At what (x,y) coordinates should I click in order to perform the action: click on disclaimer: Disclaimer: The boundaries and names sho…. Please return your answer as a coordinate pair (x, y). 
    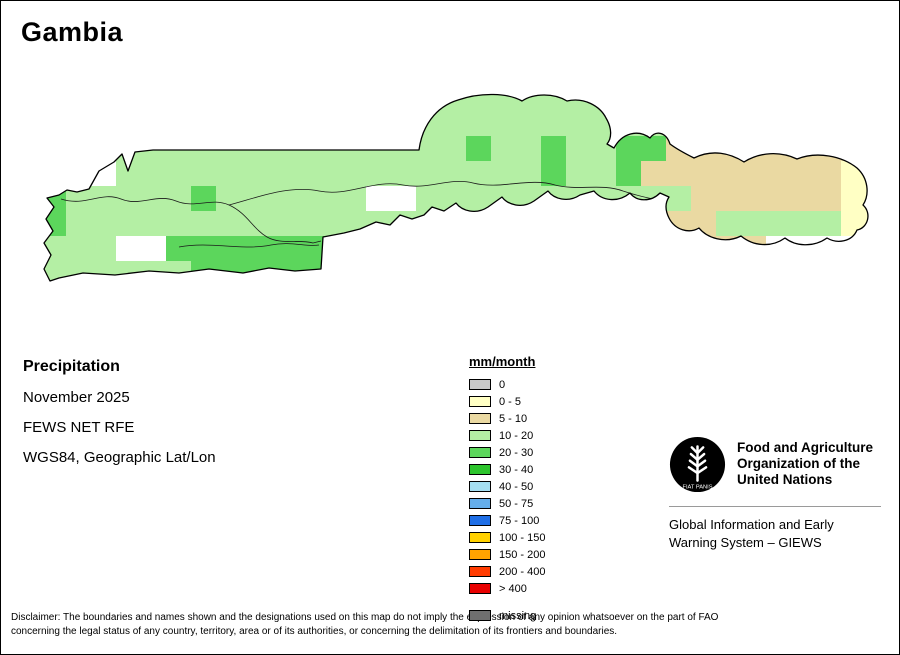
    Looking at the image, I should click on (447, 625).